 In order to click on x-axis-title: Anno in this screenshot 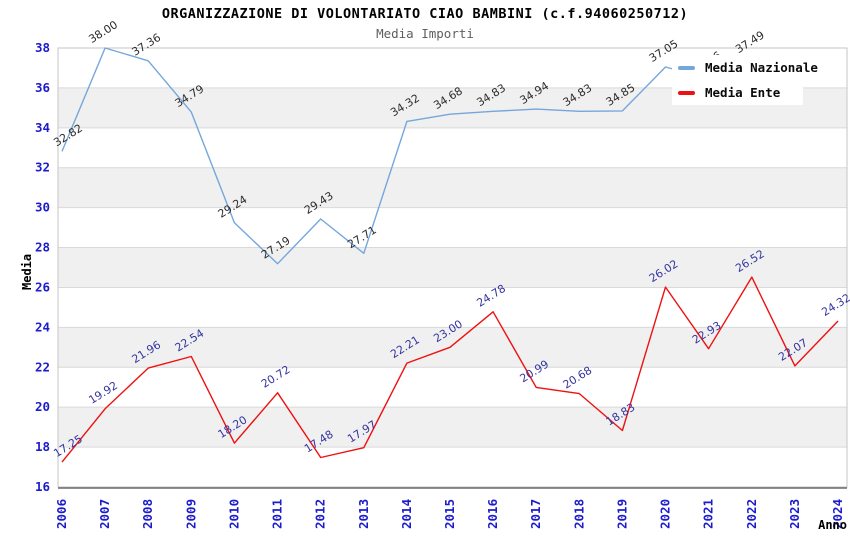, I will do `click(832, 525)`.